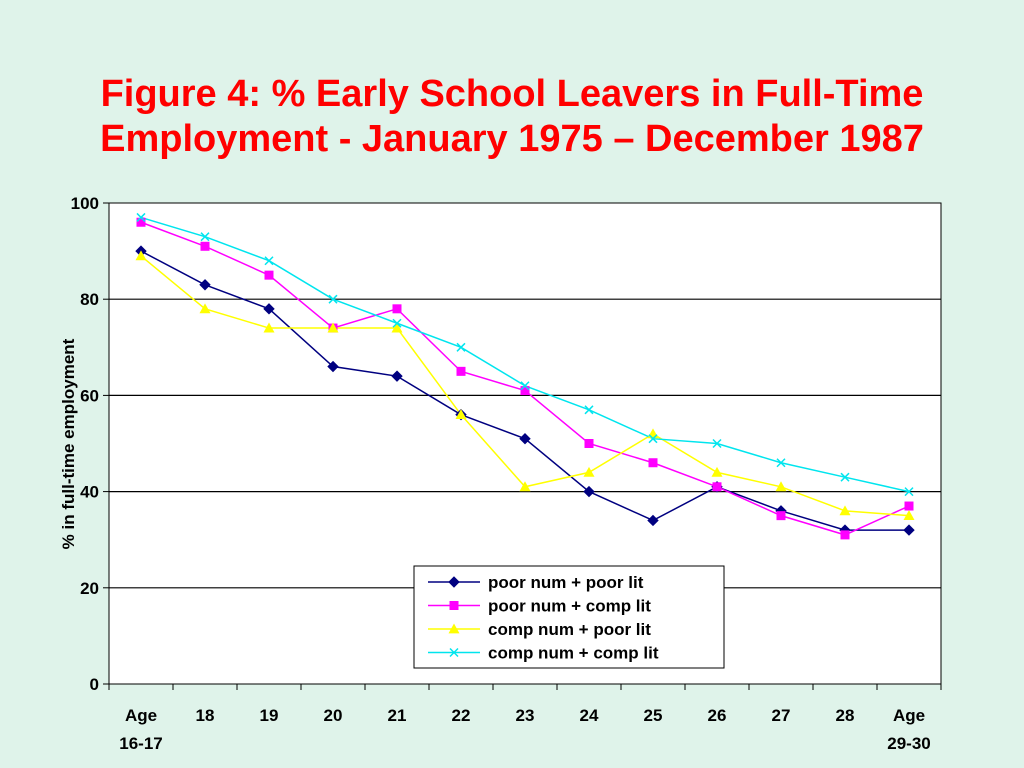 The image size is (1024, 768). I want to click on x-tick-label: 25, so click(653, 715).